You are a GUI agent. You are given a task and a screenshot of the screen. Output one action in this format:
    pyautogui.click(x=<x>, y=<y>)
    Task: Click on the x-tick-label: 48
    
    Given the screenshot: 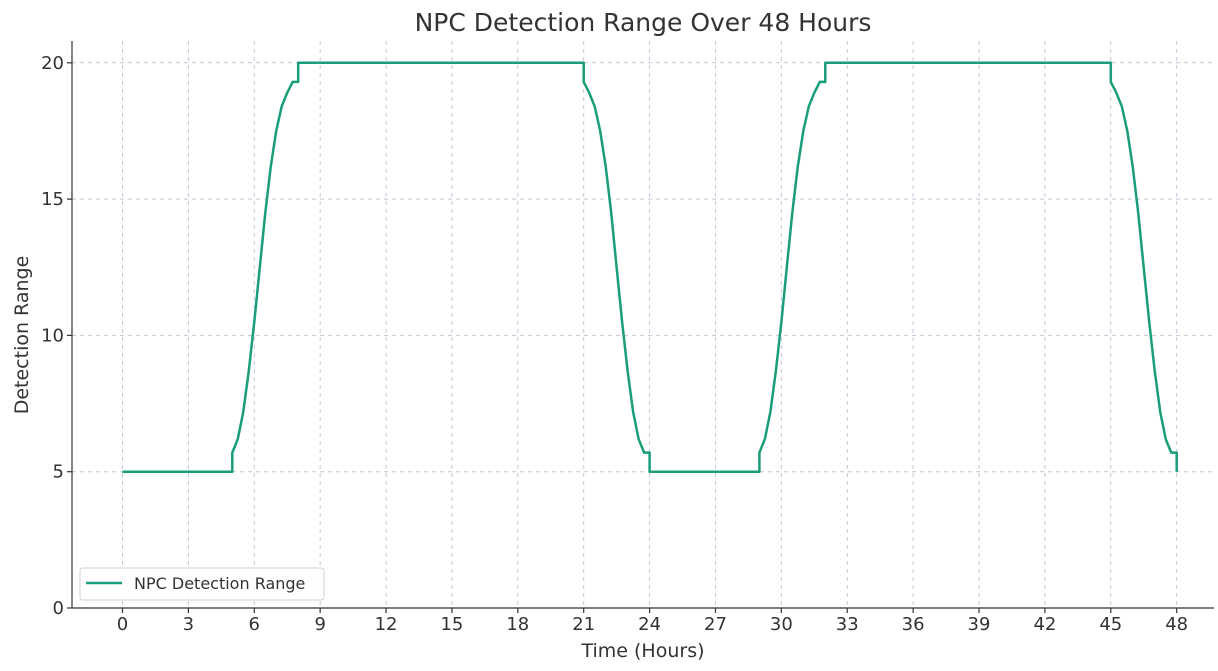 What is the action you would take?
    pyautogui.click(x=1176, y=624)
    